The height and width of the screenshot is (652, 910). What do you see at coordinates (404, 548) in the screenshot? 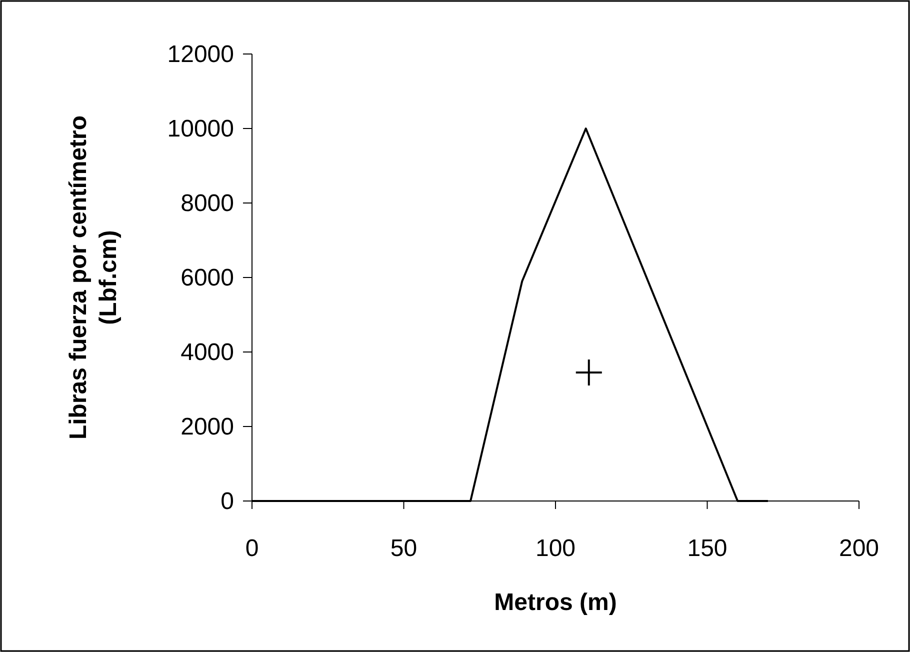
I see `x-tick-label: 50` at bounding box center [404, 548].